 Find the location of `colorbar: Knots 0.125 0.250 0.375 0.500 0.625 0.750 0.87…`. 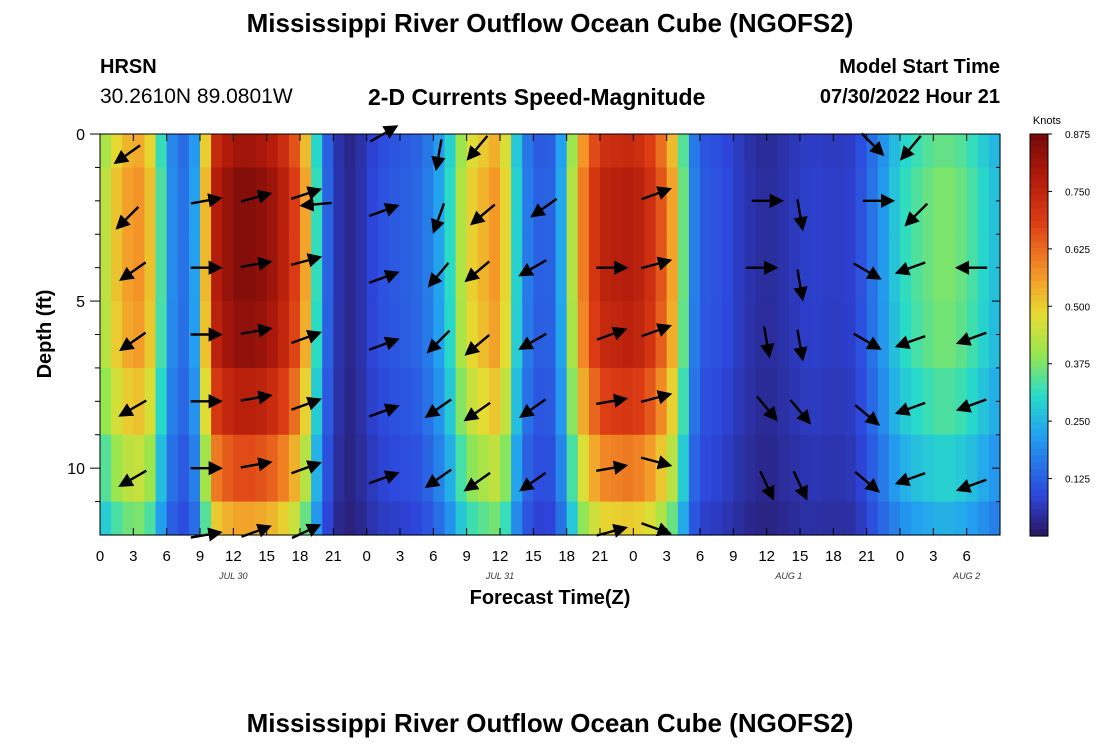

colorbar: Knots 0.125 0.250 0.375 0.500 0.625 0.750 0.87… is located at coordinates (1059, 326).